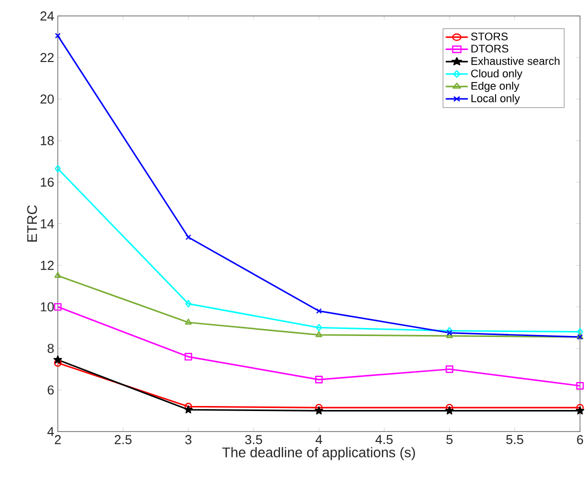 The width and height of the screenshot is (588, 480). What do you see at coordinates (490, 48) in the screenshot?
I see `legend-label: DTORS` at bounding box center [490, 48].